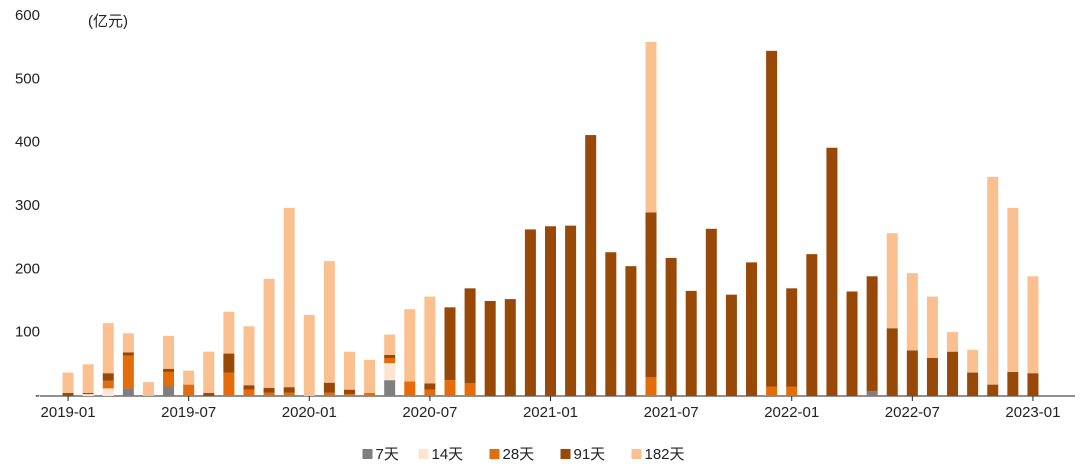  I want to click on x-tick-label: 2020-07, so click(429, 412).